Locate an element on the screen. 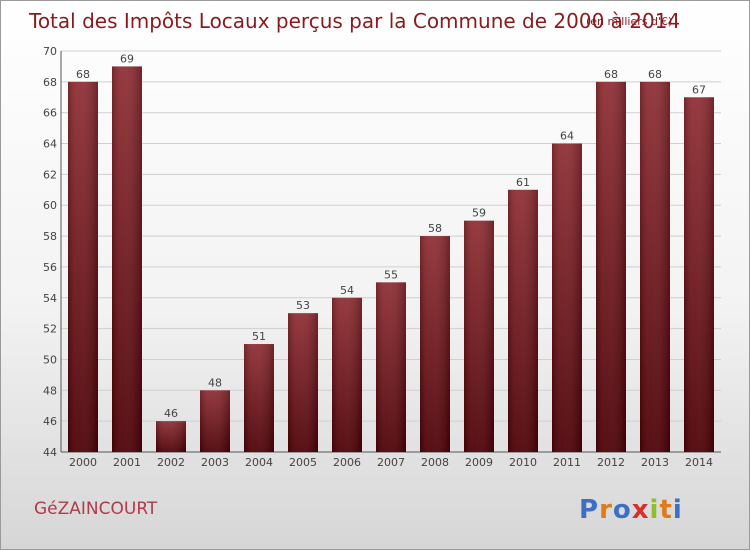 The image size is (750, 551). x-tick-label: 2013 is located at coordinates (655, 462).